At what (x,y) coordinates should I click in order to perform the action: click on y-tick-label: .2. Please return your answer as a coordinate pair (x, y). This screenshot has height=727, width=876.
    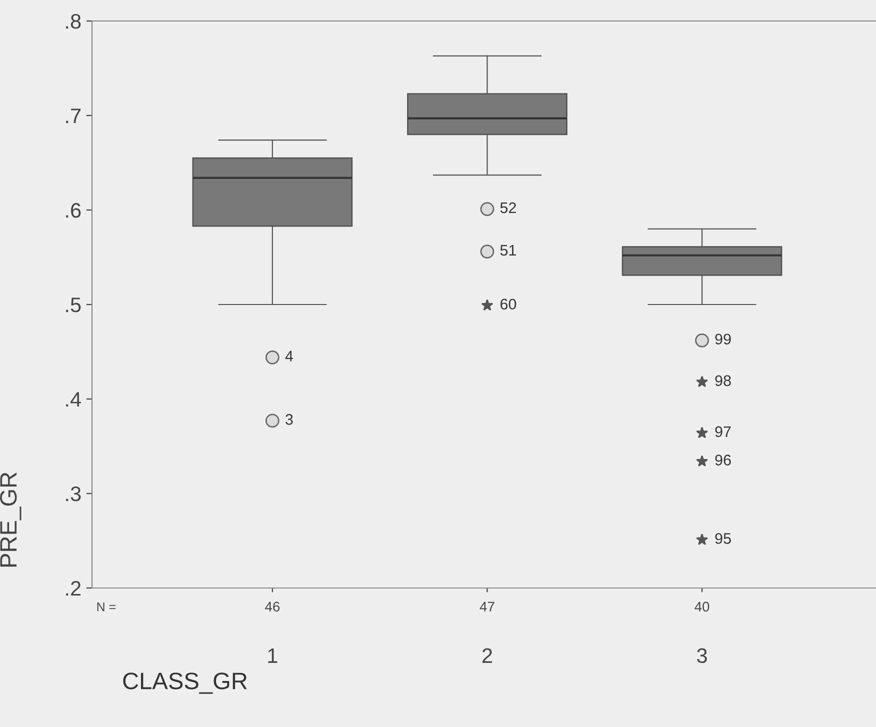
    Looking at the image, I should click on (73, 588).